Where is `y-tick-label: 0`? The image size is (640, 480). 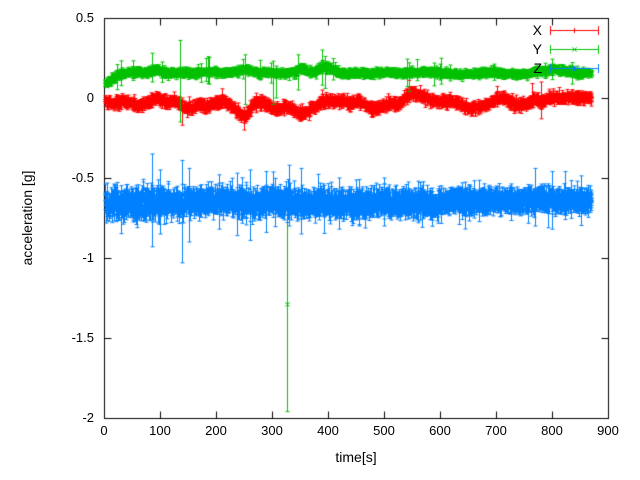
y-tick-label: 0 is located at coordinates (90, 97).